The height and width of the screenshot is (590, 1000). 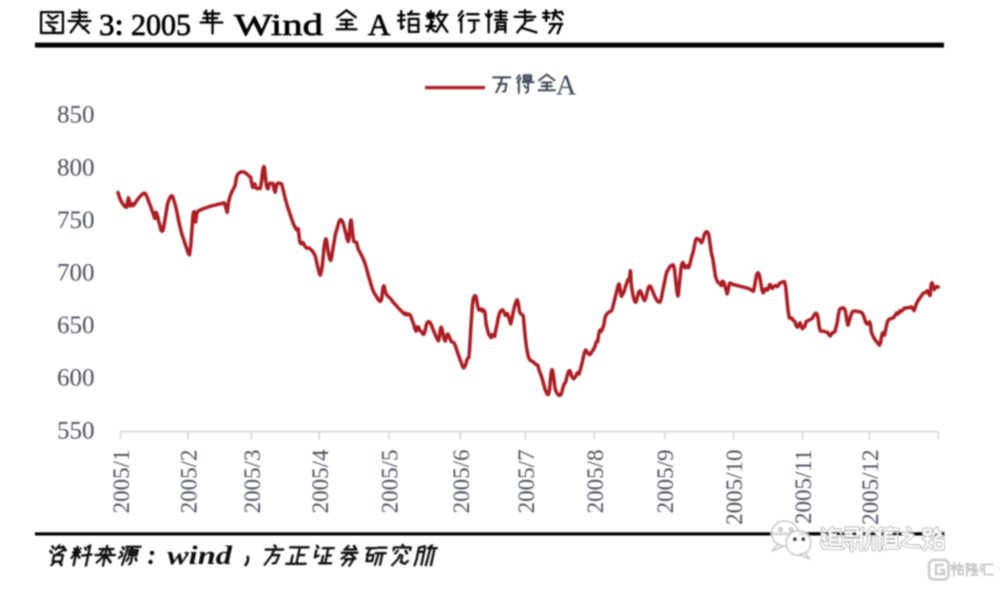 I want to click on svg-text: 550, so click(x=76, y=430).